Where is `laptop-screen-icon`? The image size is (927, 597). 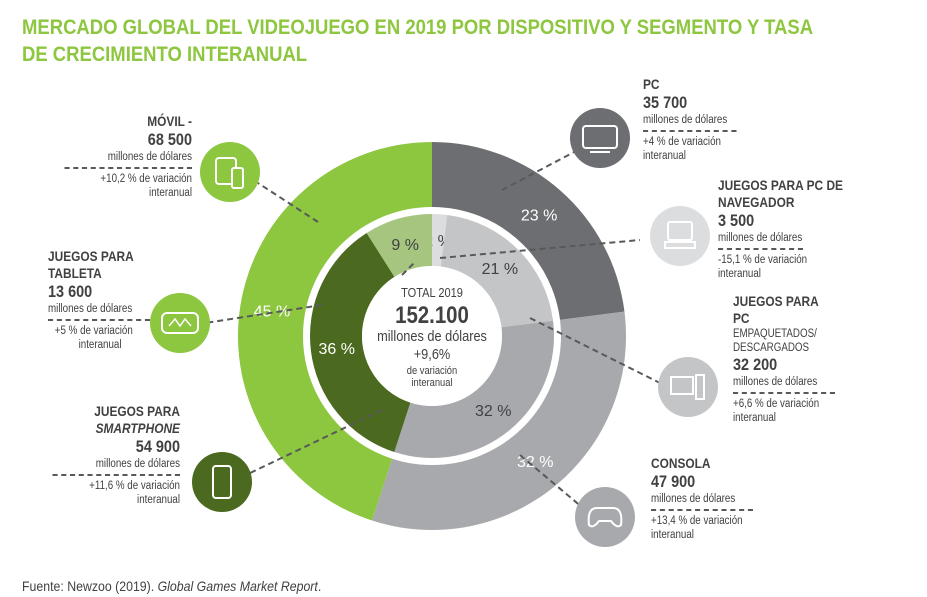 laptop-screen-icon is located at coordinates (680, 231).